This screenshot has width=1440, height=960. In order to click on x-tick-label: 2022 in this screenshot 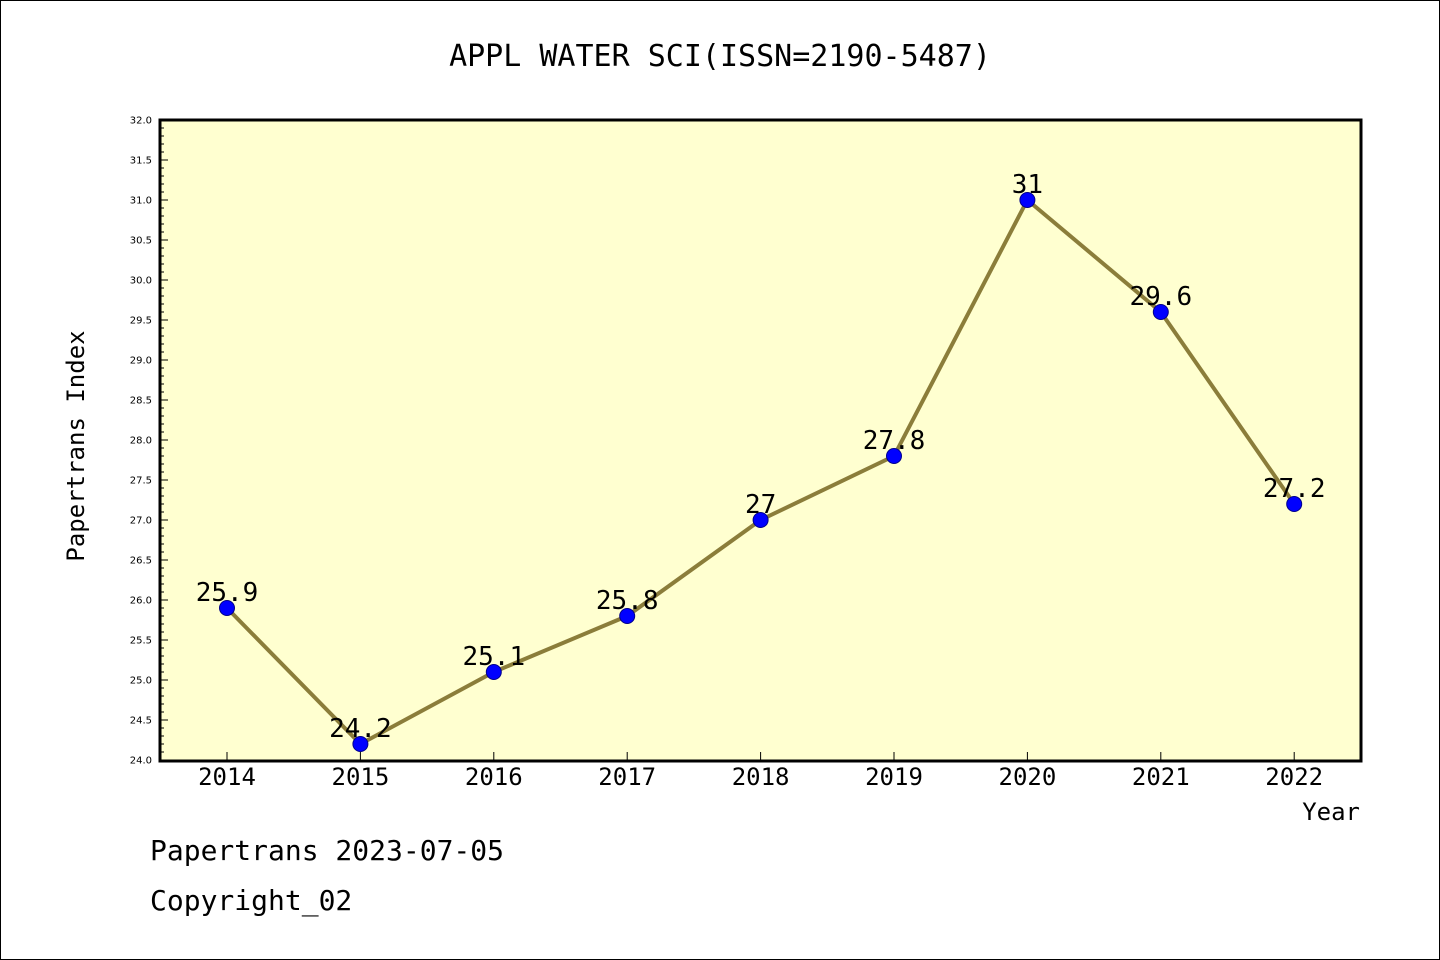, I will do `click(1294, 777)`.